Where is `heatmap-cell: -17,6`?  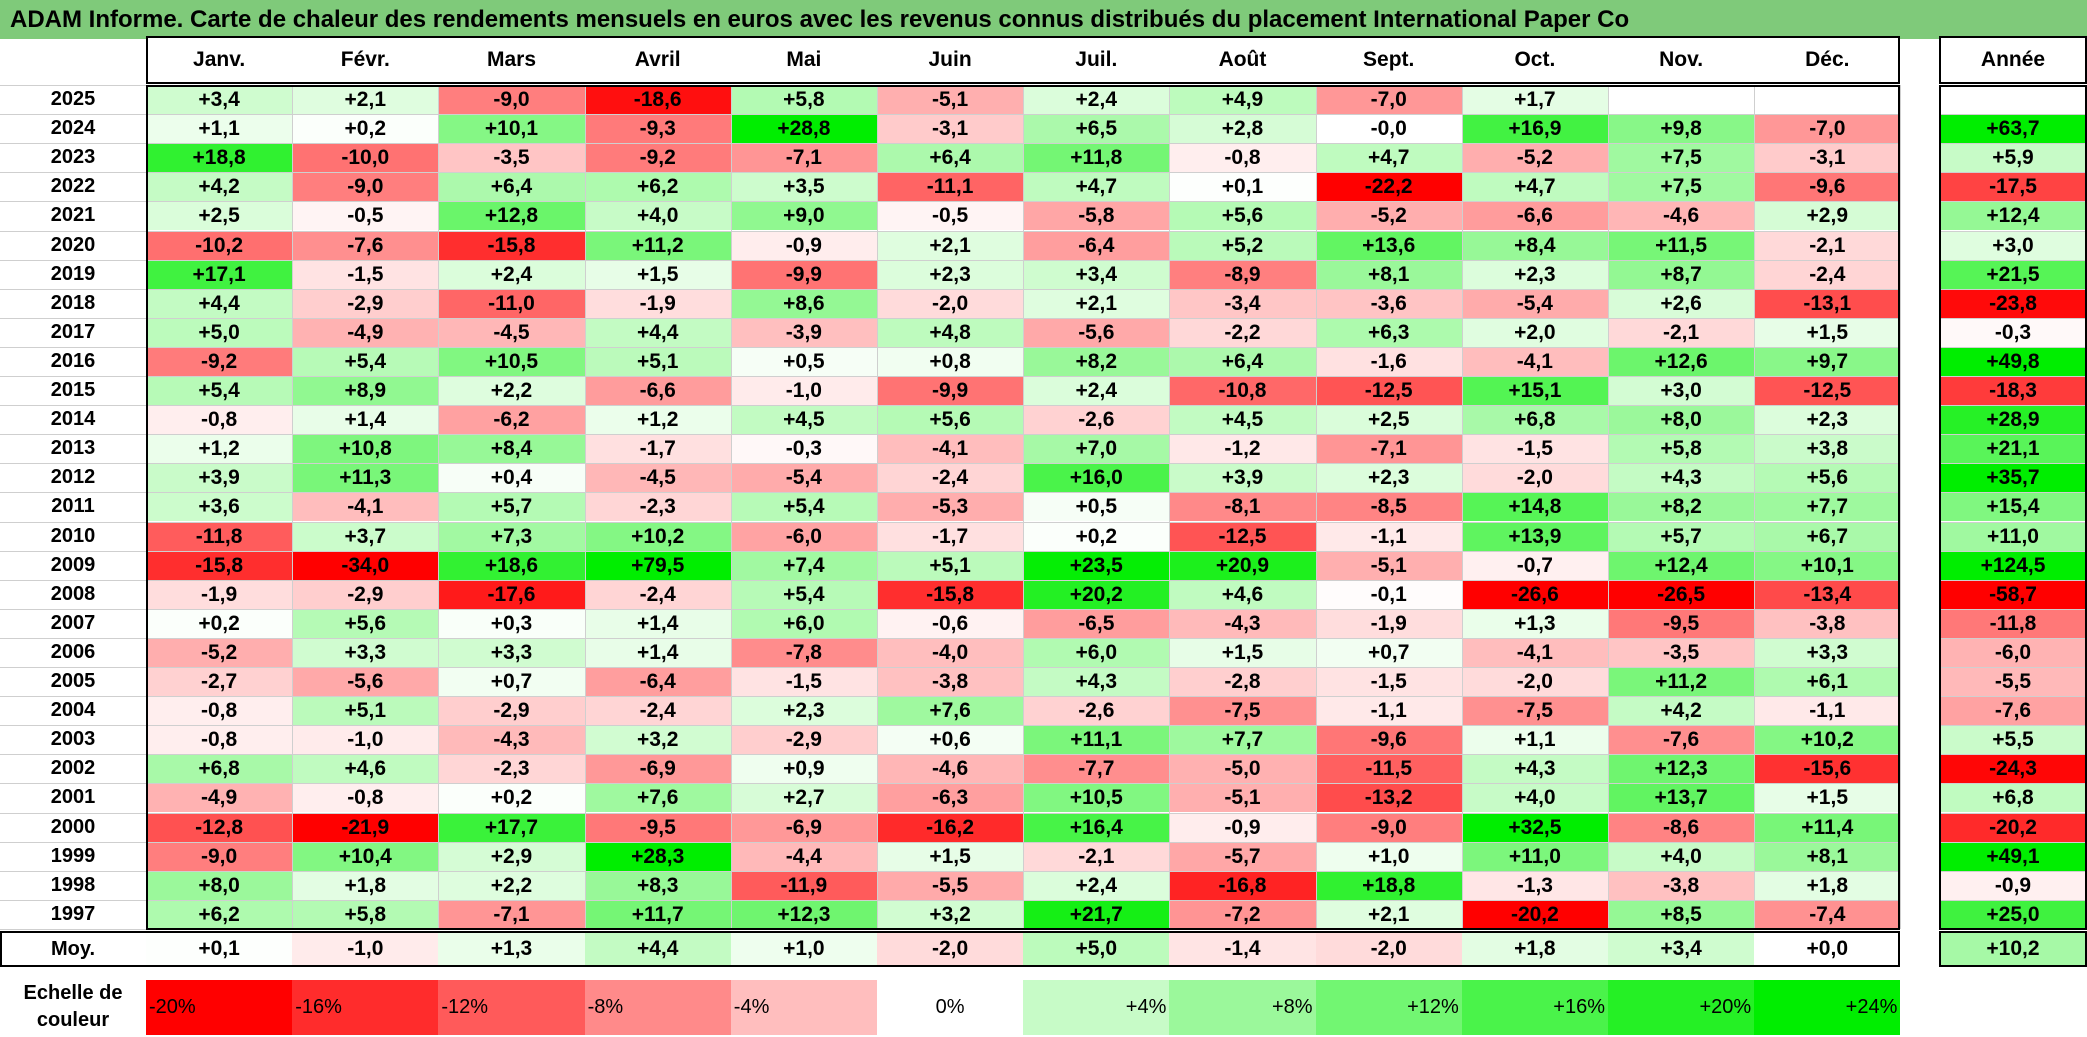
heatmap-cell: -17,6 is located at coordinates (511, 594).